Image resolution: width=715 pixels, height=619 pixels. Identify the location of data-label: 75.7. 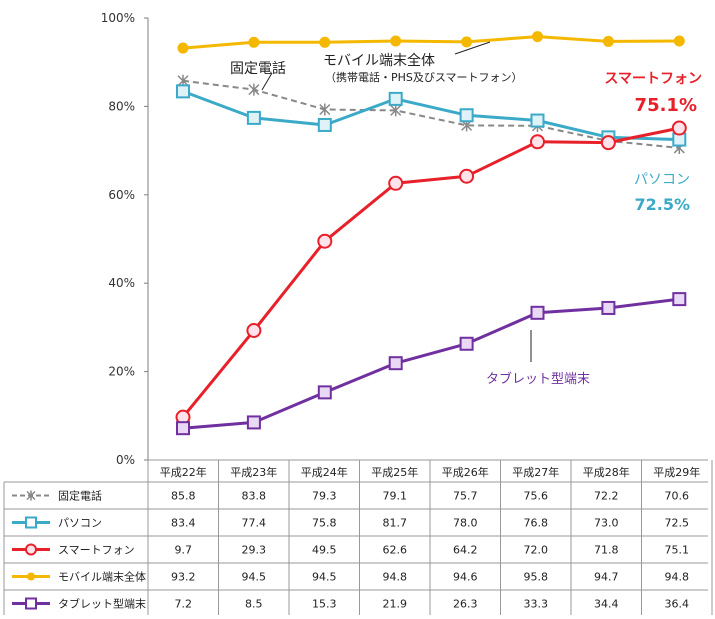
(465, 496).